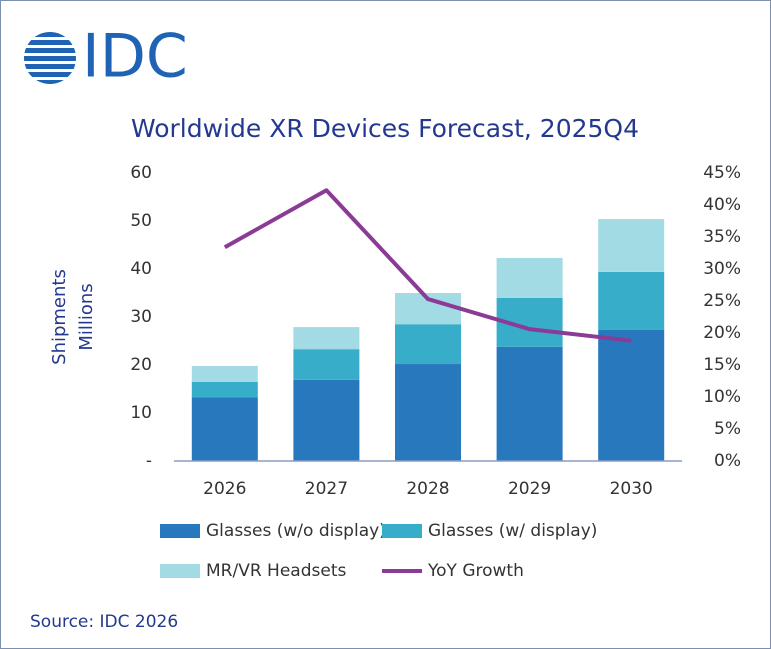 The height and width of the screenshot is (649, 771). What do you see at coordinates (722, 237) in the screenshot?
I see `y2-tick-label: 35%` at bounding box center [722, 237].